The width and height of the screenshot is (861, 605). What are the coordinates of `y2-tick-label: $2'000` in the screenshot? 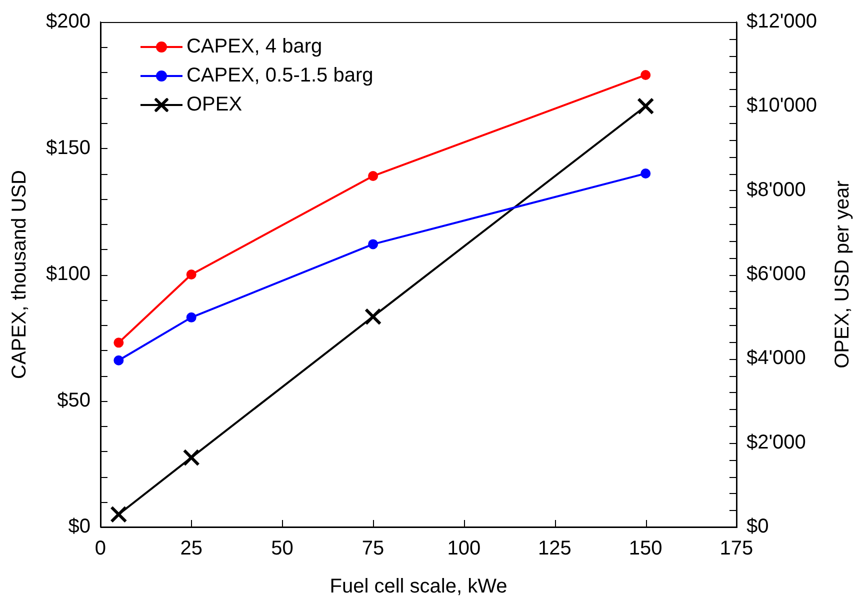 It's located at (776, 442).